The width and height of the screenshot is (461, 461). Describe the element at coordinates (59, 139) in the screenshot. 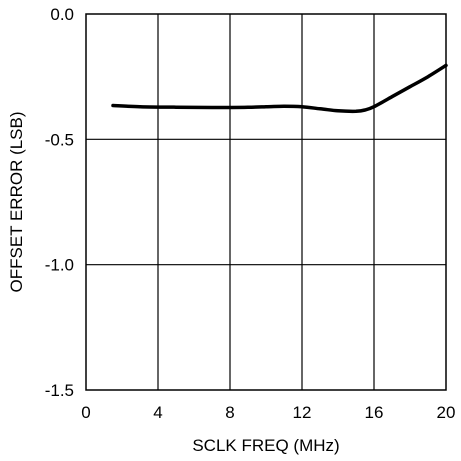

I see `y-tick-label: -0.5` at that location.